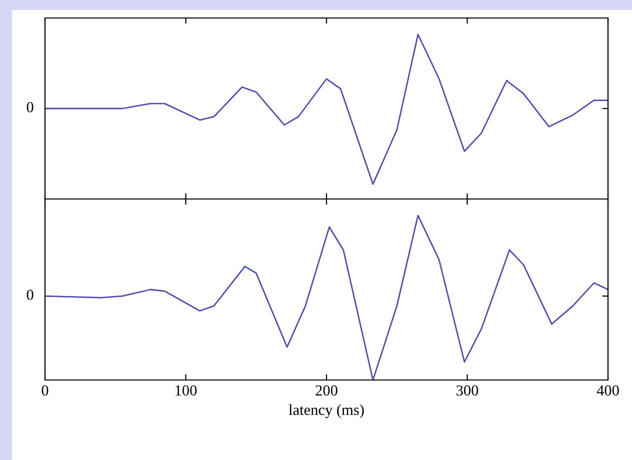  What do you see at coordinates (327, 390) in the screenshot?
I see `x-tick-label: 200` at bounding box center [327, 390].